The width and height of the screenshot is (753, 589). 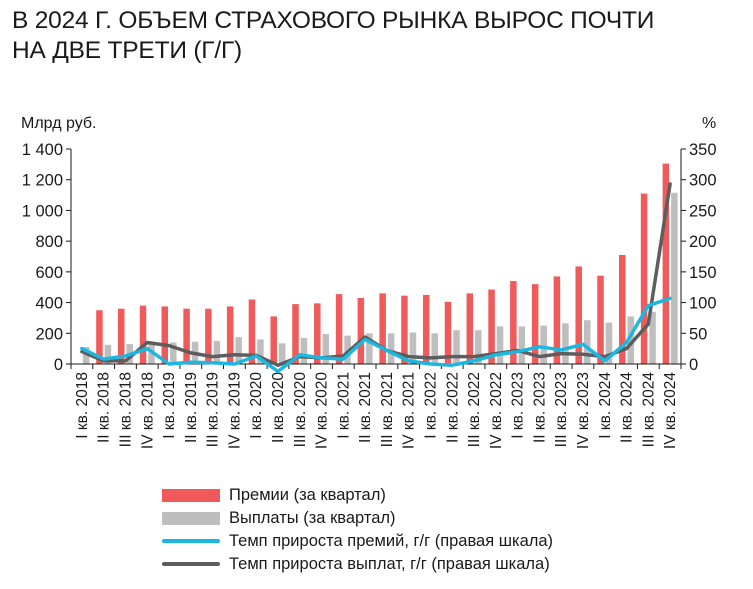 I want to click on x-tick-label: III кв. 2022, so click(x=474, y=409).